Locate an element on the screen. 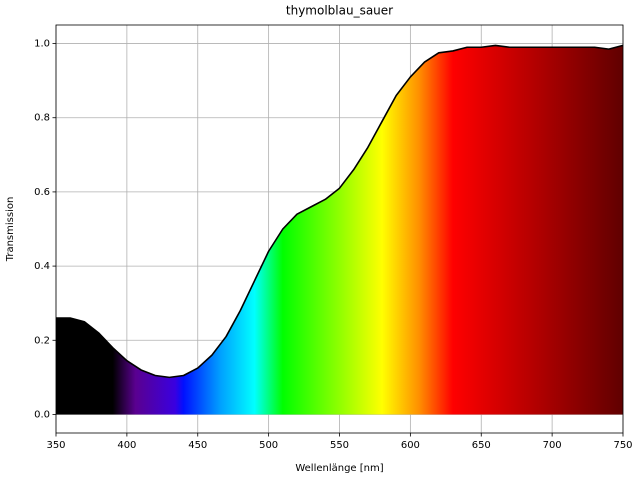 Image resolution: width=640 pixels, height=480 pixels. x-tick-label: 700 is located at coordinates (552, 445).